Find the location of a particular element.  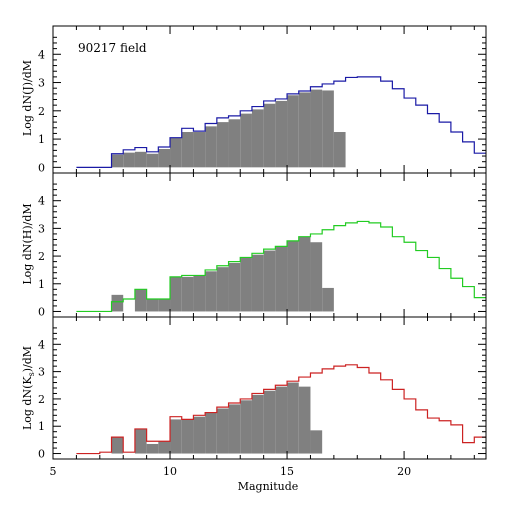

x-tick-label: 5 is located at coordinates (53, 471).